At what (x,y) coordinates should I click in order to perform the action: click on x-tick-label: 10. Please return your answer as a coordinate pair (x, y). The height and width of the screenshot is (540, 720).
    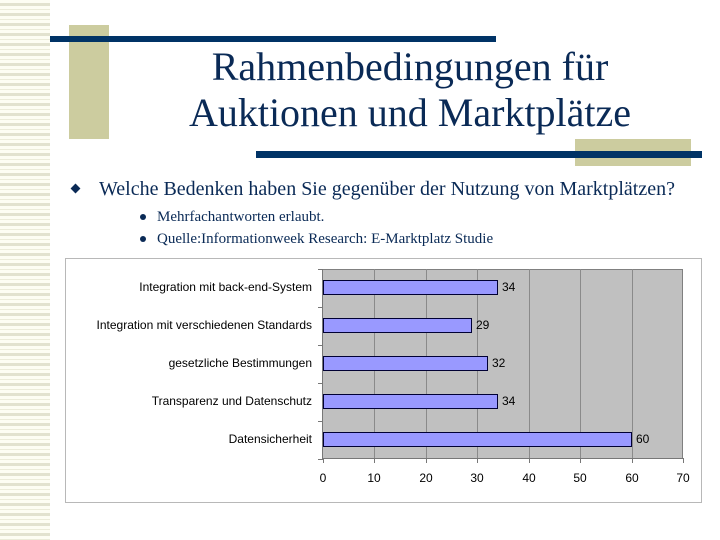
    Looking at the image, I should click on (374, 478).